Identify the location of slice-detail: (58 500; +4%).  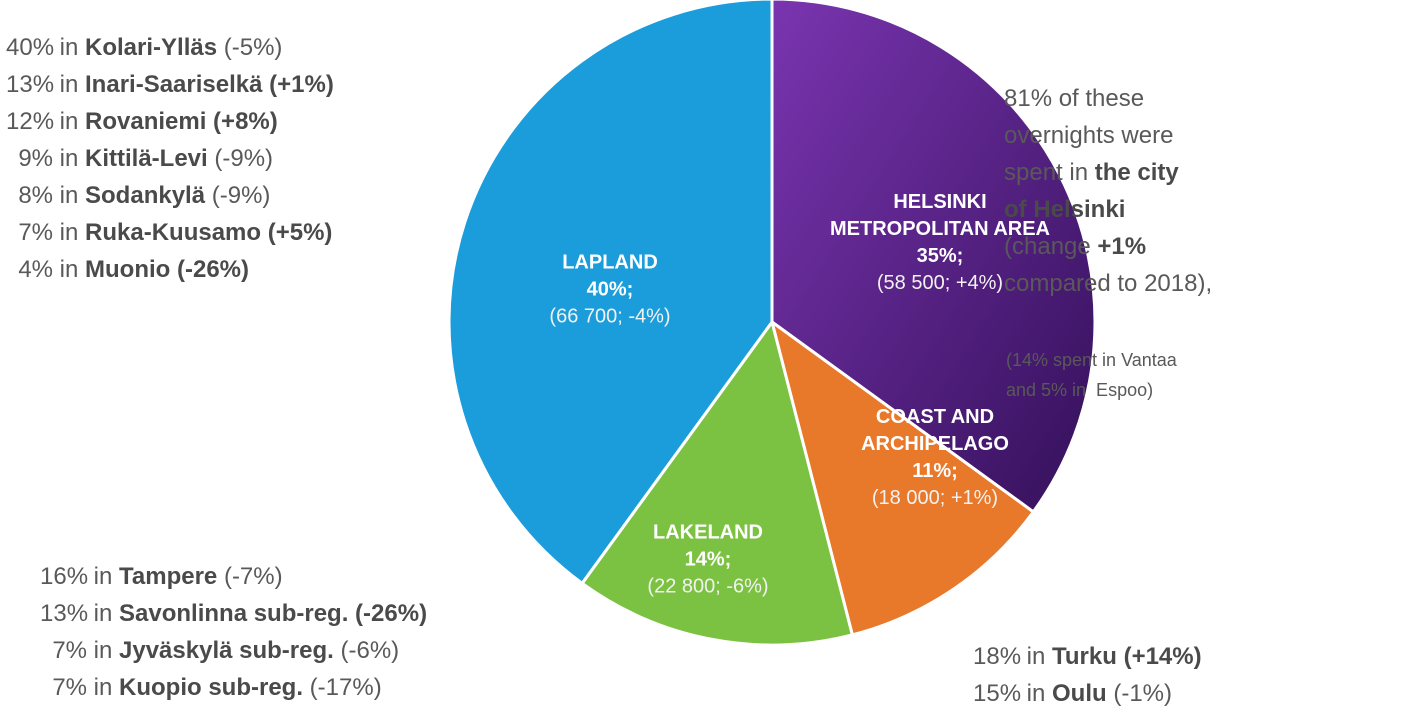
(940, 283).